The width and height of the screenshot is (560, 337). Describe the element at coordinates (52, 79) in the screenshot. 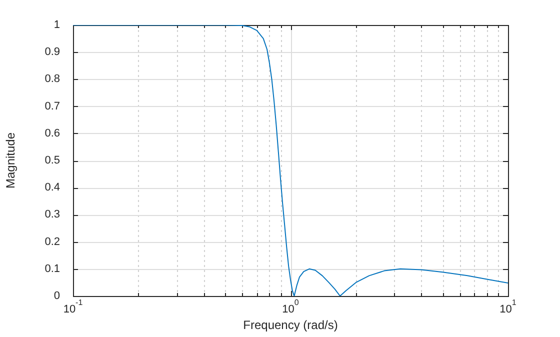

I see `y-tick-label: 0.8` at that location.